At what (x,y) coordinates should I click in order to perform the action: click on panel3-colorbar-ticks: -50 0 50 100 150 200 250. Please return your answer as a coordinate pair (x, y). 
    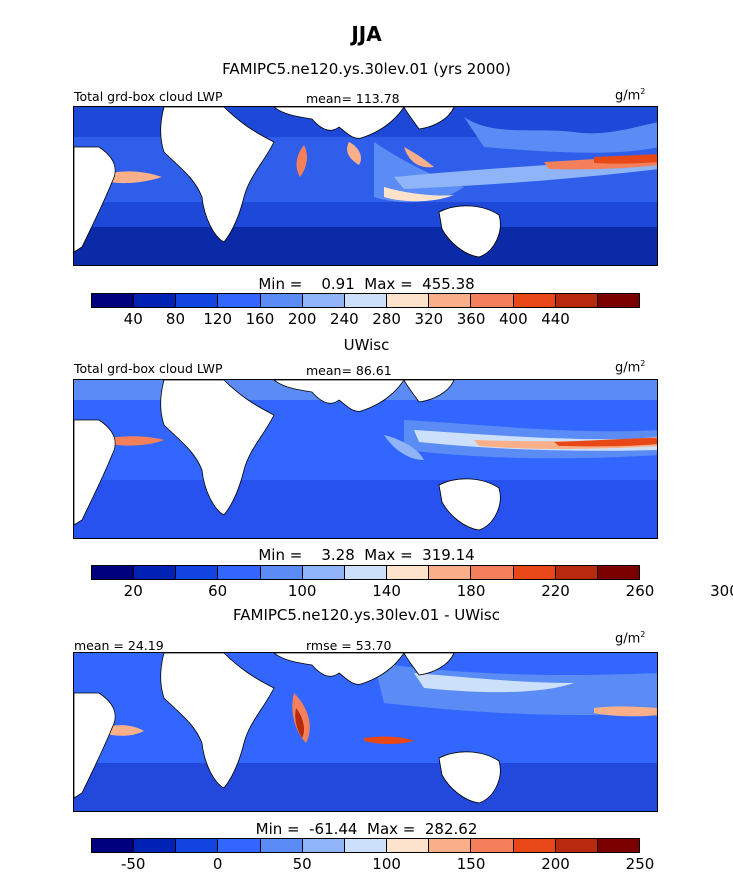
    Looking at the image, I should click on (372, 864).